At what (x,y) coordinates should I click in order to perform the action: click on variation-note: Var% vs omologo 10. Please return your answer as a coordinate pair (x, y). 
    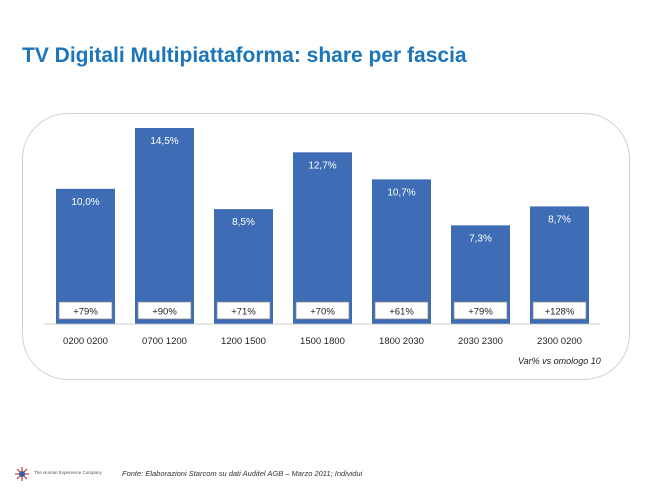
    Looking at the image, I should click on (559, 361).